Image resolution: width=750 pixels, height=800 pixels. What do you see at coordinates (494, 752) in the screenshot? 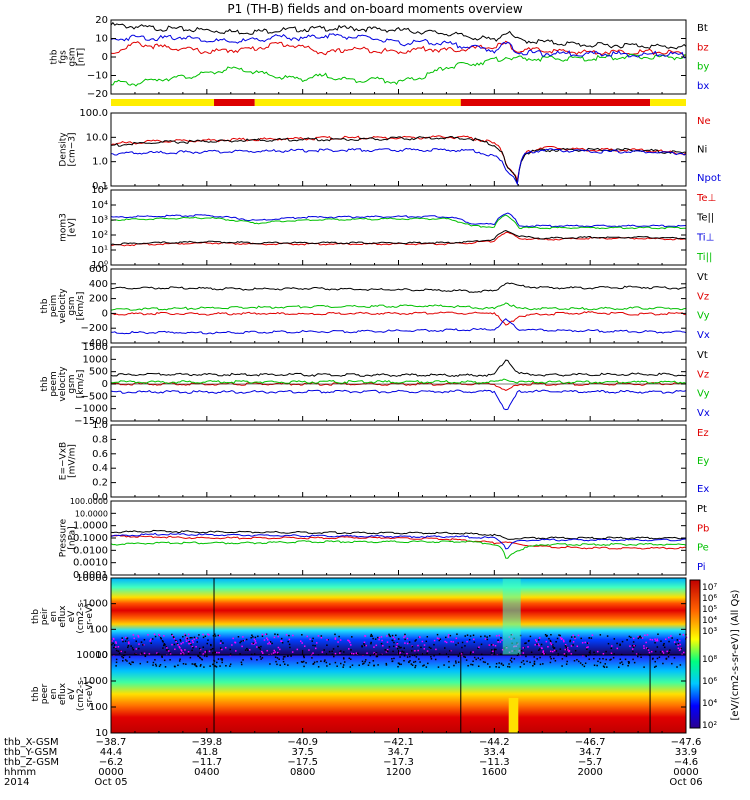
I see `bottom-axis-value: 33.4` at bounding box center [494, 752].